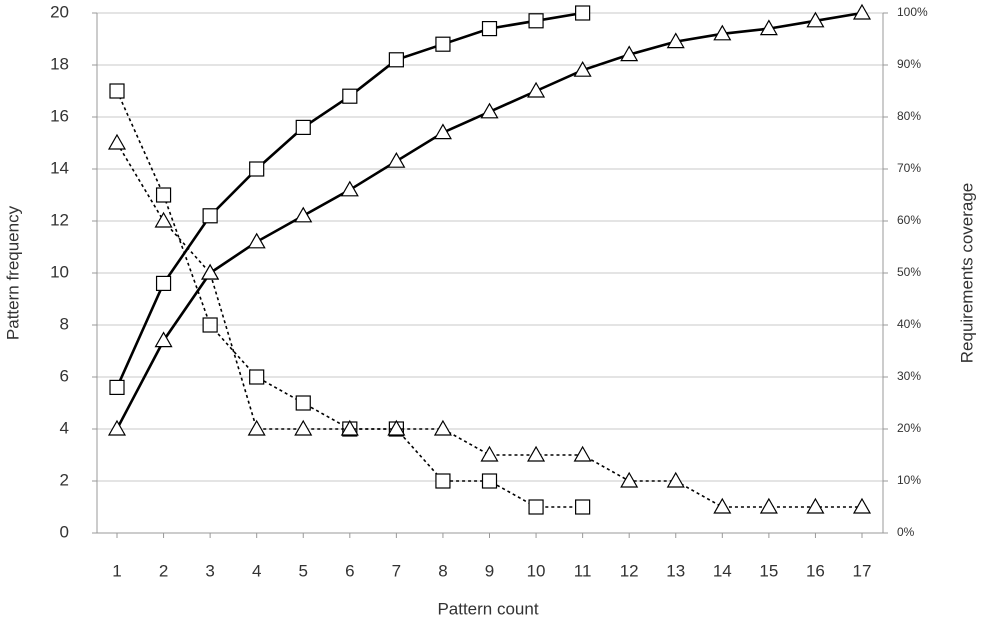  I want to click on y-tick-label: 18, so click(59, 63).